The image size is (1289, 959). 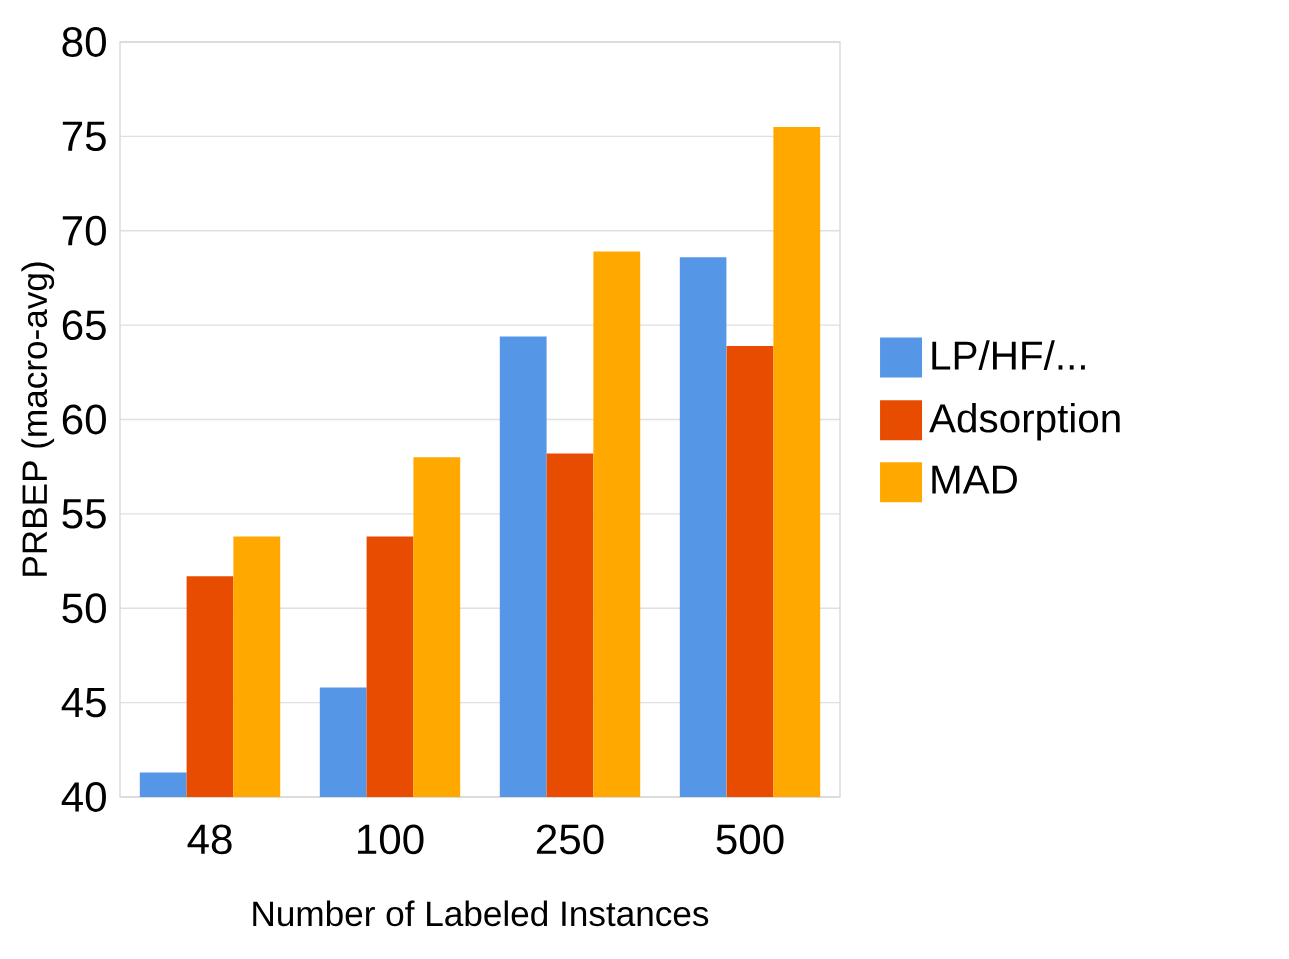 I want to click on y-tick-label: 75, so click(x=84, y=136).